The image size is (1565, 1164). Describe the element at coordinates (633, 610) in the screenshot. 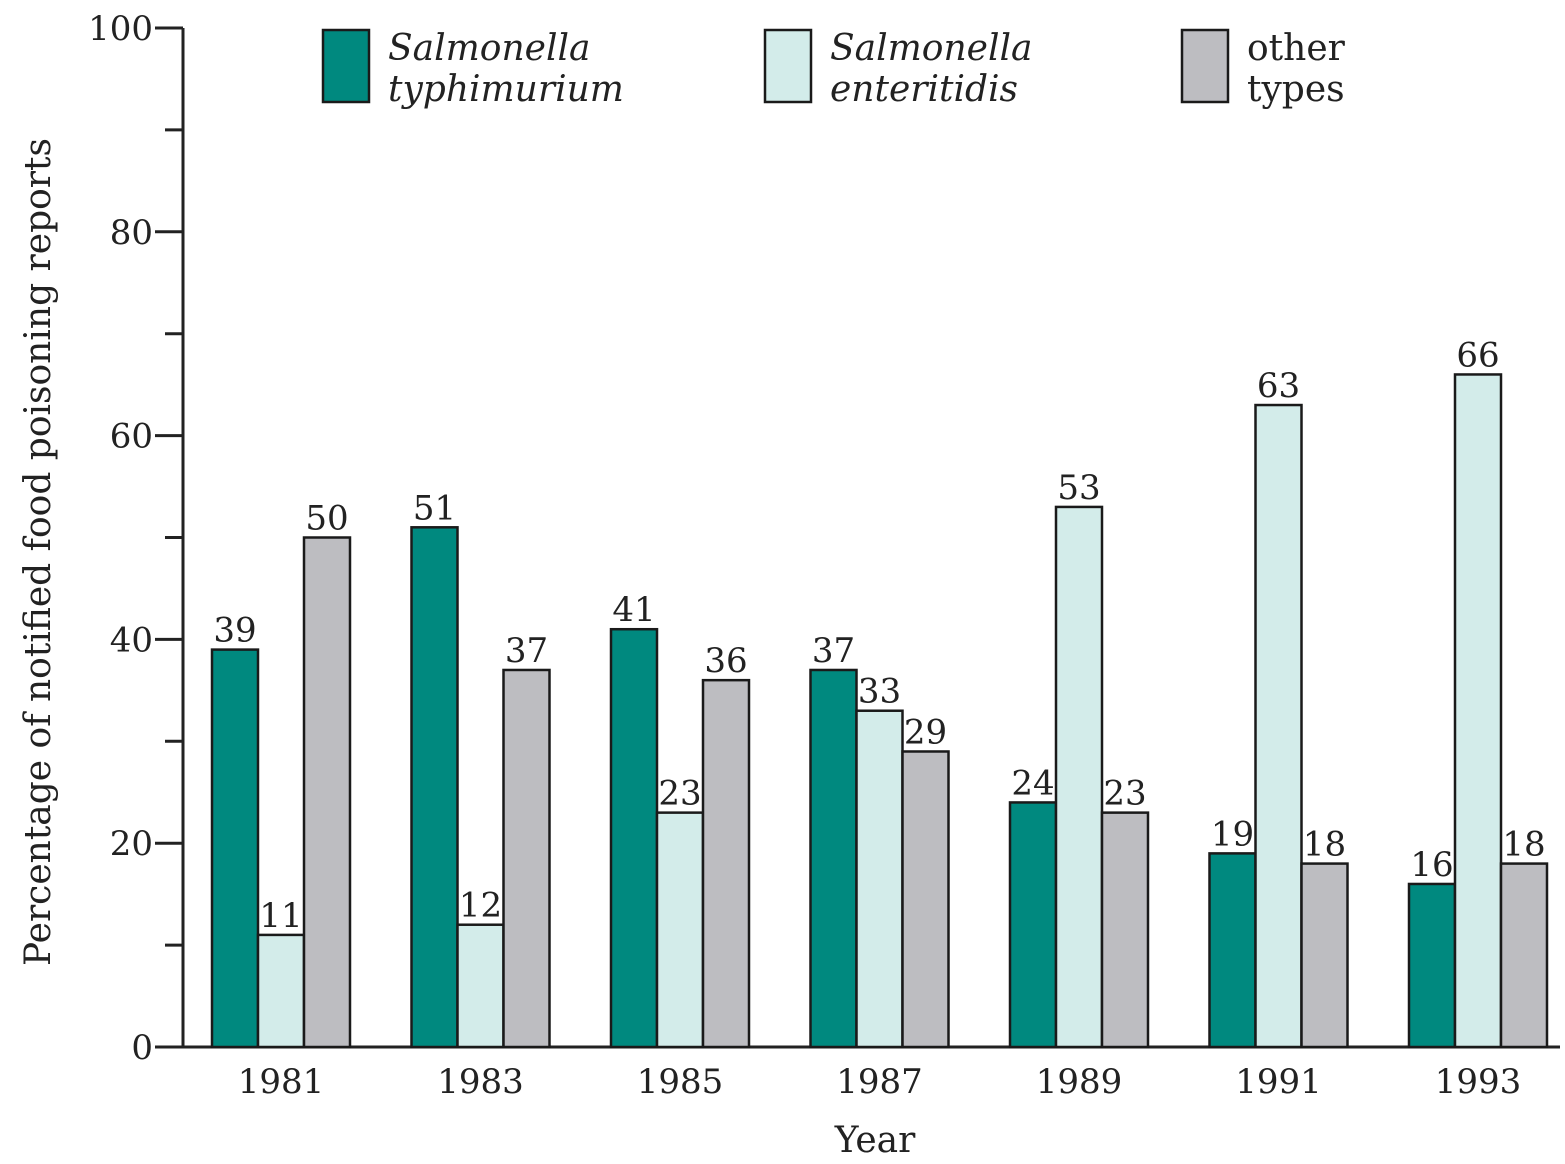

I see `data-label: 41` at that location.